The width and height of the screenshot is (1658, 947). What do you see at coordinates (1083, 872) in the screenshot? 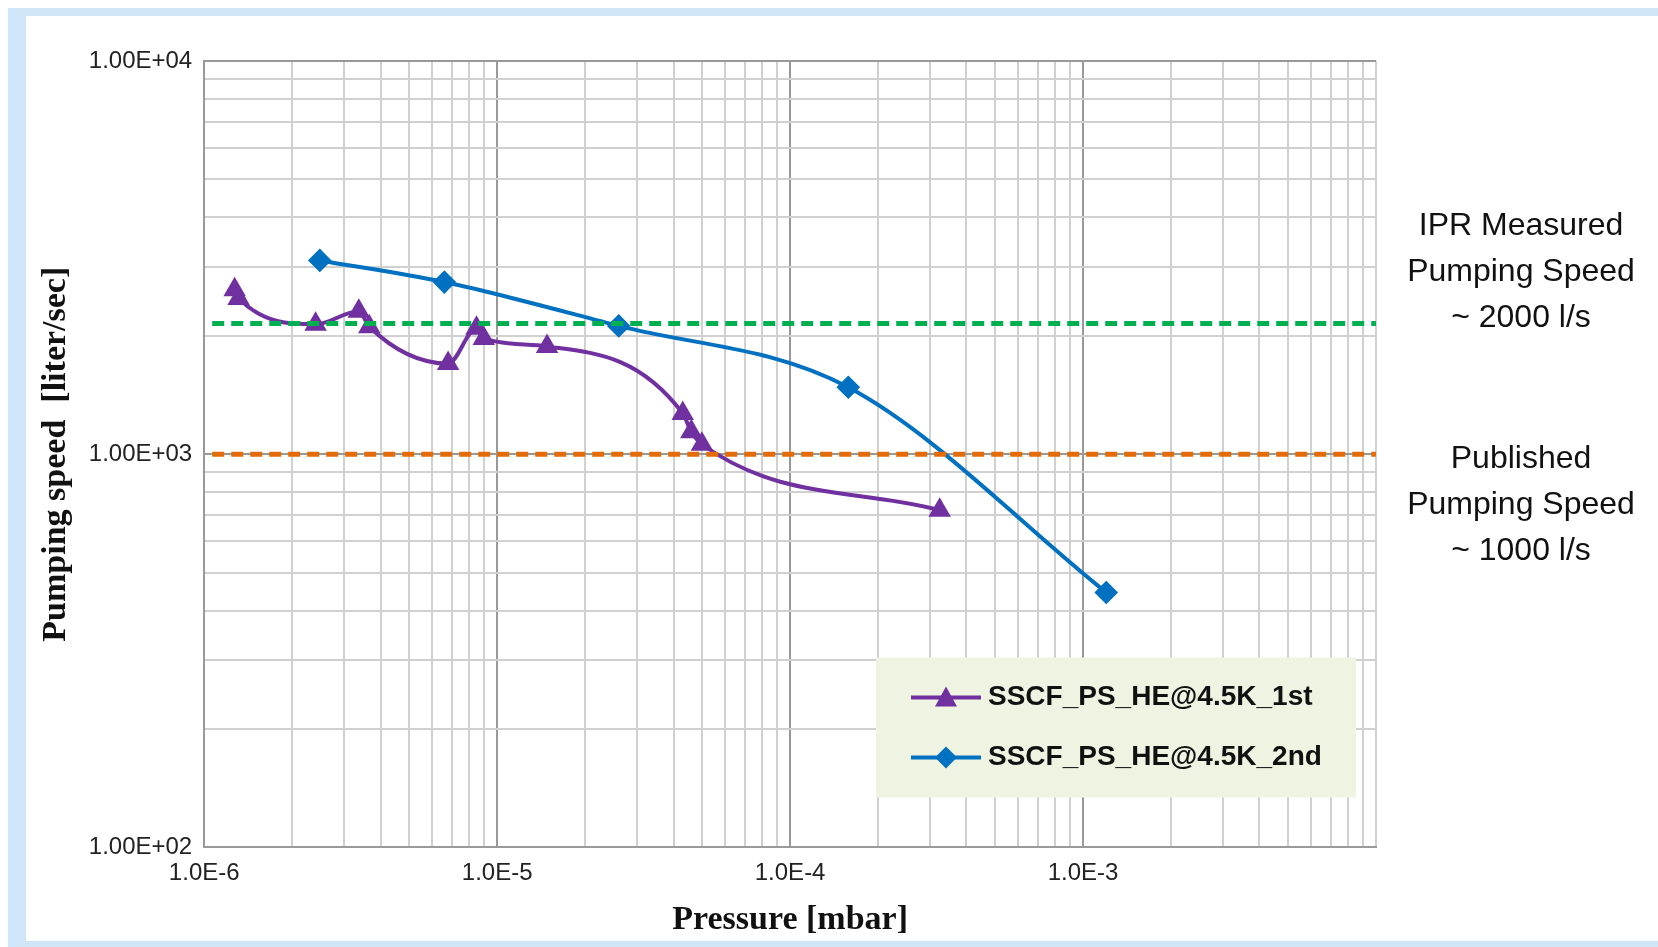
I see `x-tick-label: 1.0E-3` at bounding box center [1083, 872].